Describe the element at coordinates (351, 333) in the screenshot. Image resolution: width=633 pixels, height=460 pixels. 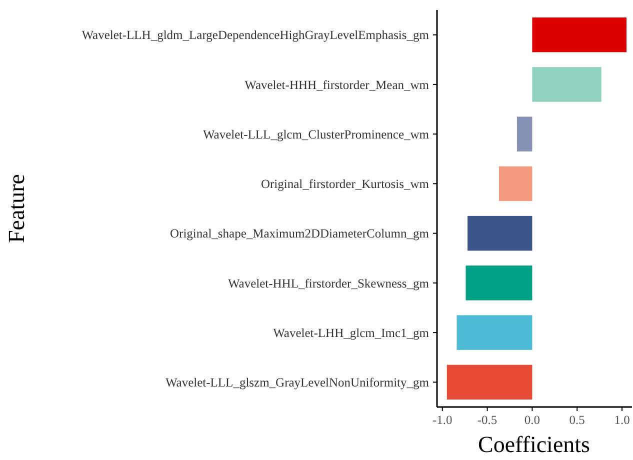
I see `y-tick-label: Wavelet-LHH_glcm_Imc1_gm` at that location.